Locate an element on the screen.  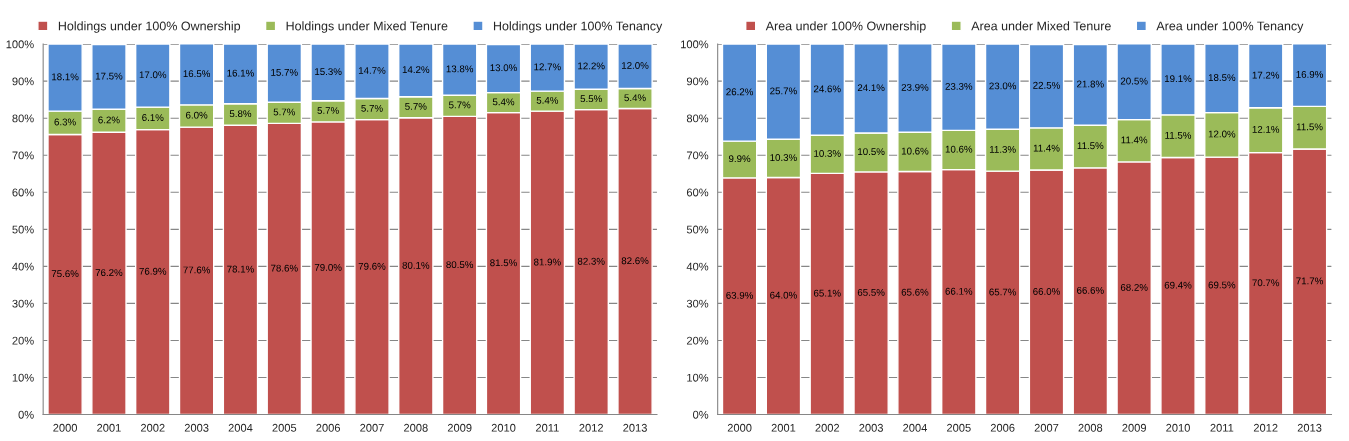
x-tick-label: 2010 is located at coordinates (1178, 427).